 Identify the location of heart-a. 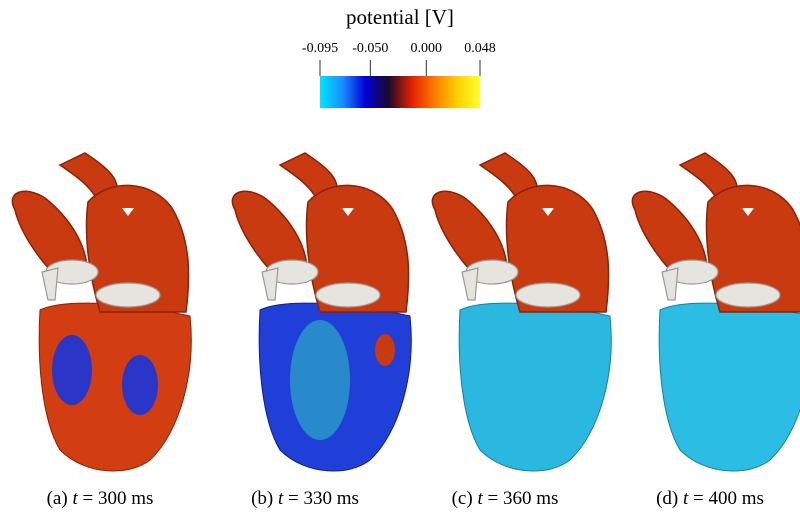
(101, 312).